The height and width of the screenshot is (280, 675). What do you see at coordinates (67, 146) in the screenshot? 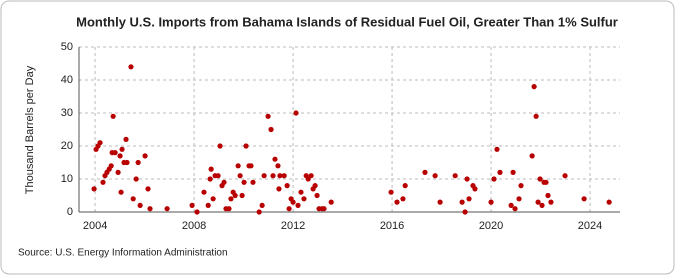
I see `y-tick-label: 20` at bounding box center [67, 146].